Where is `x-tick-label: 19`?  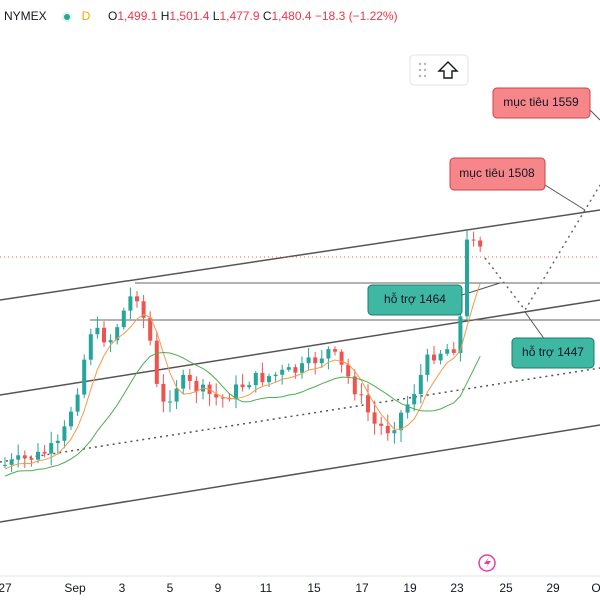 x-tick-label: 19 is located at coordinates (410, 588).